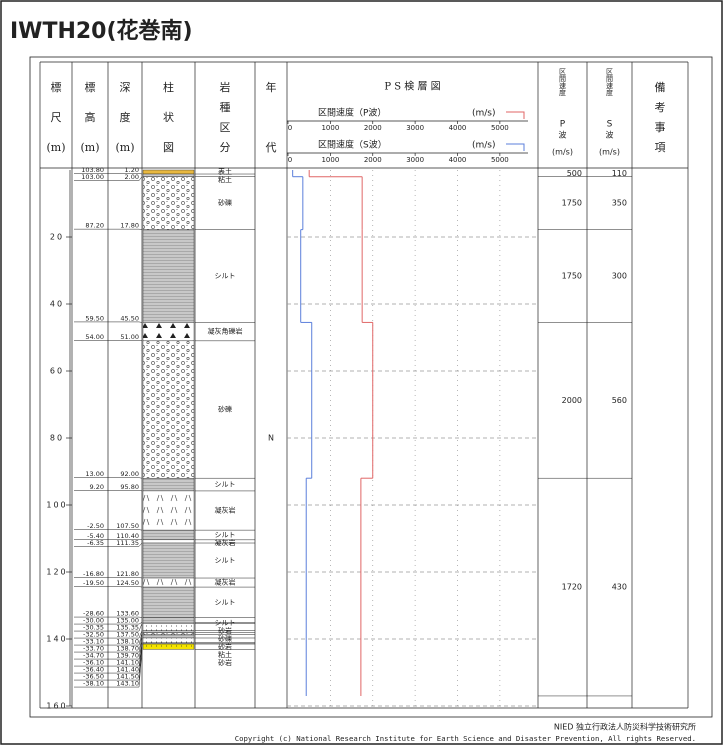 The width and height of the screenshot is (724, 746). Describe the element at coordinates (127, 583) in the screenshot. I see `depth-label: 124.50` at that location.